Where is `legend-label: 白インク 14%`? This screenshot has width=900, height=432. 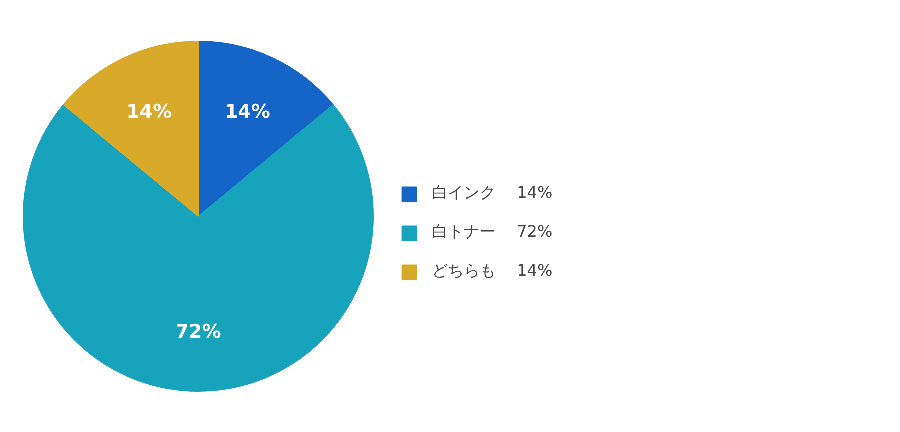
legend-label: 白インク 14% is located at coordinates (492, 193).